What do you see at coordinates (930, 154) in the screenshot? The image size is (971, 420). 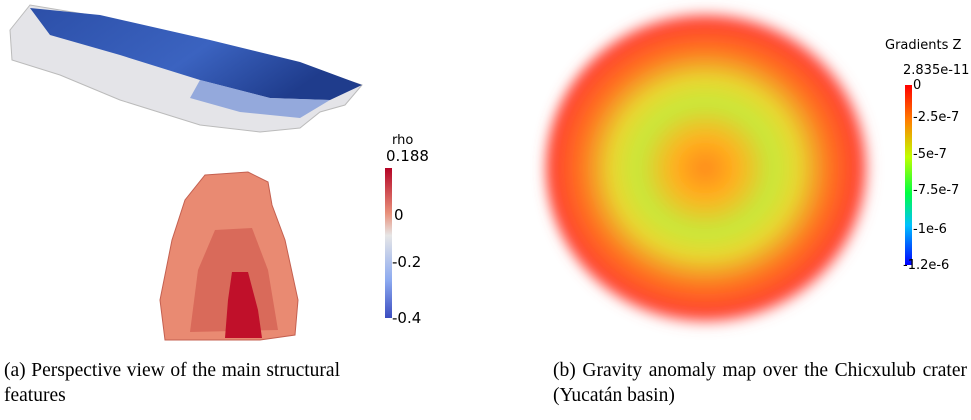 I see `colorbar-tick: -5e-7` at bounding box center [930, 154].